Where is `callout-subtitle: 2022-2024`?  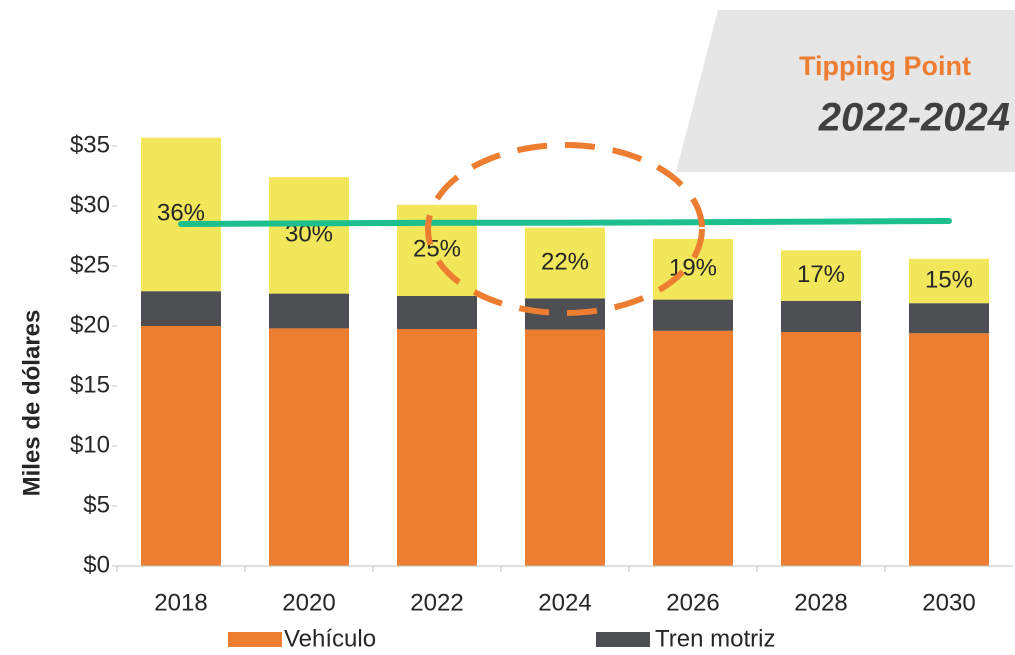
callout-subtitle: 2022-2024 is located at coordinates (914, 118).